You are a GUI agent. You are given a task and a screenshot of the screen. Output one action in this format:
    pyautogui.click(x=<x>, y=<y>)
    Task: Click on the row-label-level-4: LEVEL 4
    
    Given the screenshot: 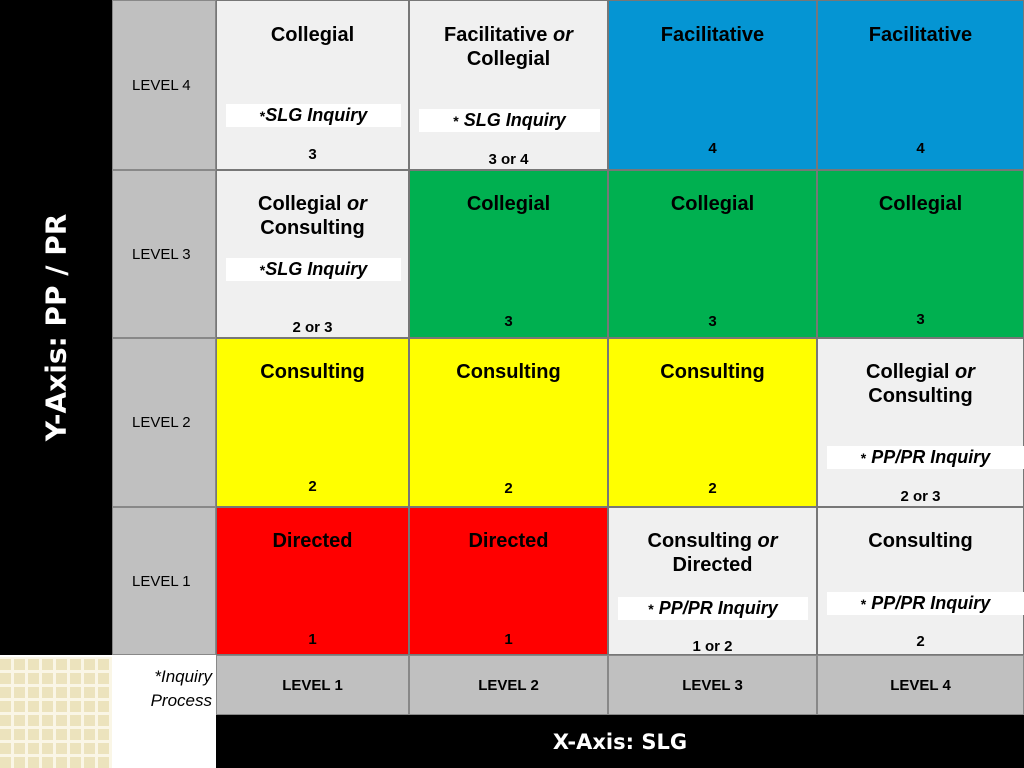 What is the action you would take?
    pyautogui.click(x=164, y=85)
    